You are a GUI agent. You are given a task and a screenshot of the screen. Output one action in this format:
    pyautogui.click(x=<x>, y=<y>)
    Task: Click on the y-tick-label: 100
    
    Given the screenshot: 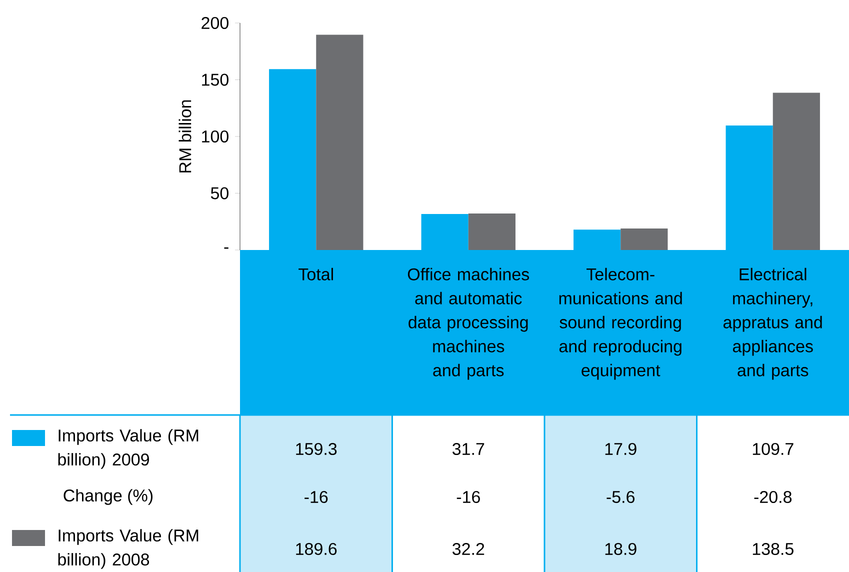 What is the action you would take?
    pyautogui.click(x=215, y=136)
    